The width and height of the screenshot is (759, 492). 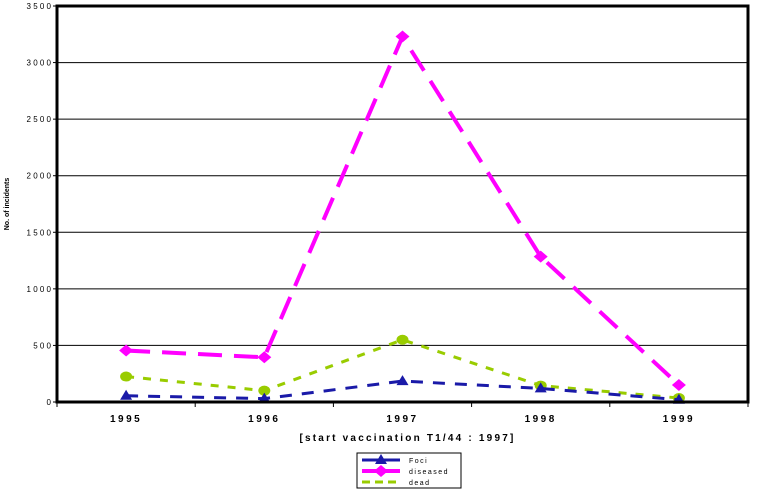 What do you see at coordinates (39, 289) in the screenshot?
I see `y-tick-label: 1 0 0 0` at bounding box center [39, 289].